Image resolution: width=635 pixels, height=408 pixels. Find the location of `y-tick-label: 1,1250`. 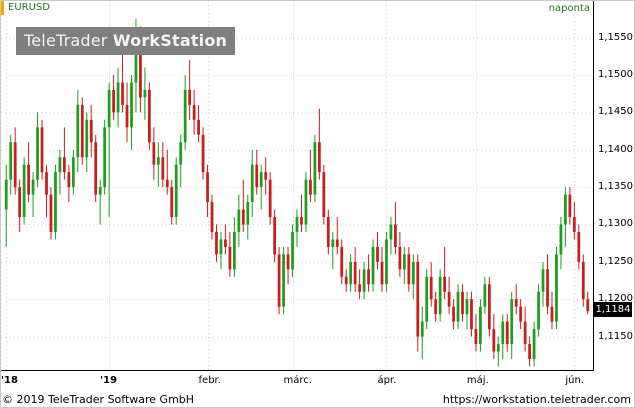

y-tick-label: 1,1250 is located at coordinates (615, 261).